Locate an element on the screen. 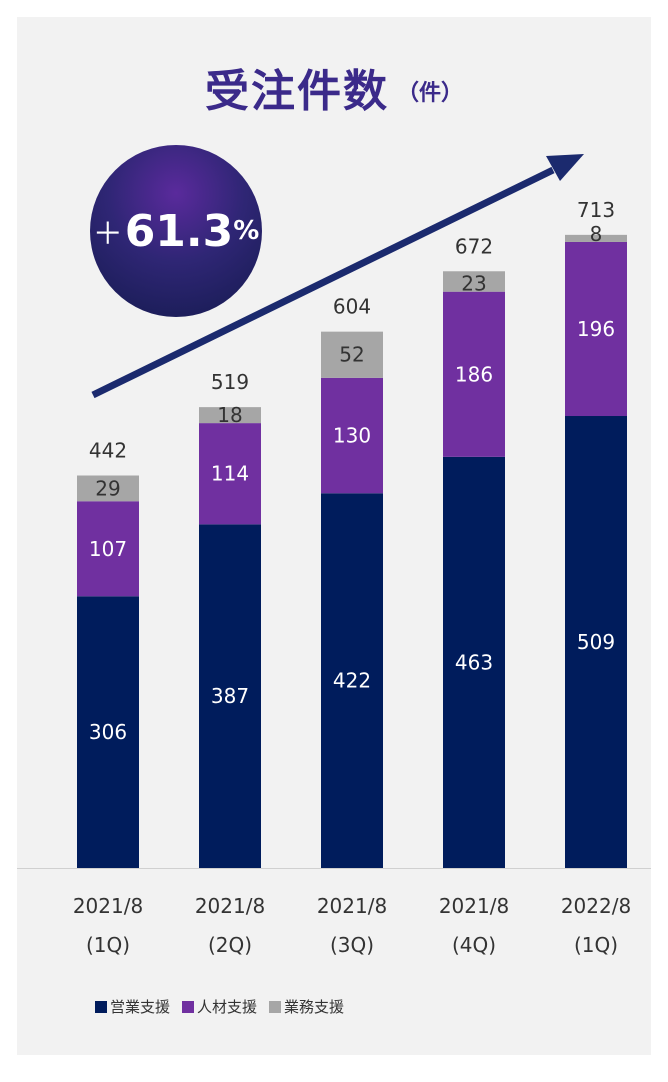  data-label: 8 is located at coordinates (596, 234).